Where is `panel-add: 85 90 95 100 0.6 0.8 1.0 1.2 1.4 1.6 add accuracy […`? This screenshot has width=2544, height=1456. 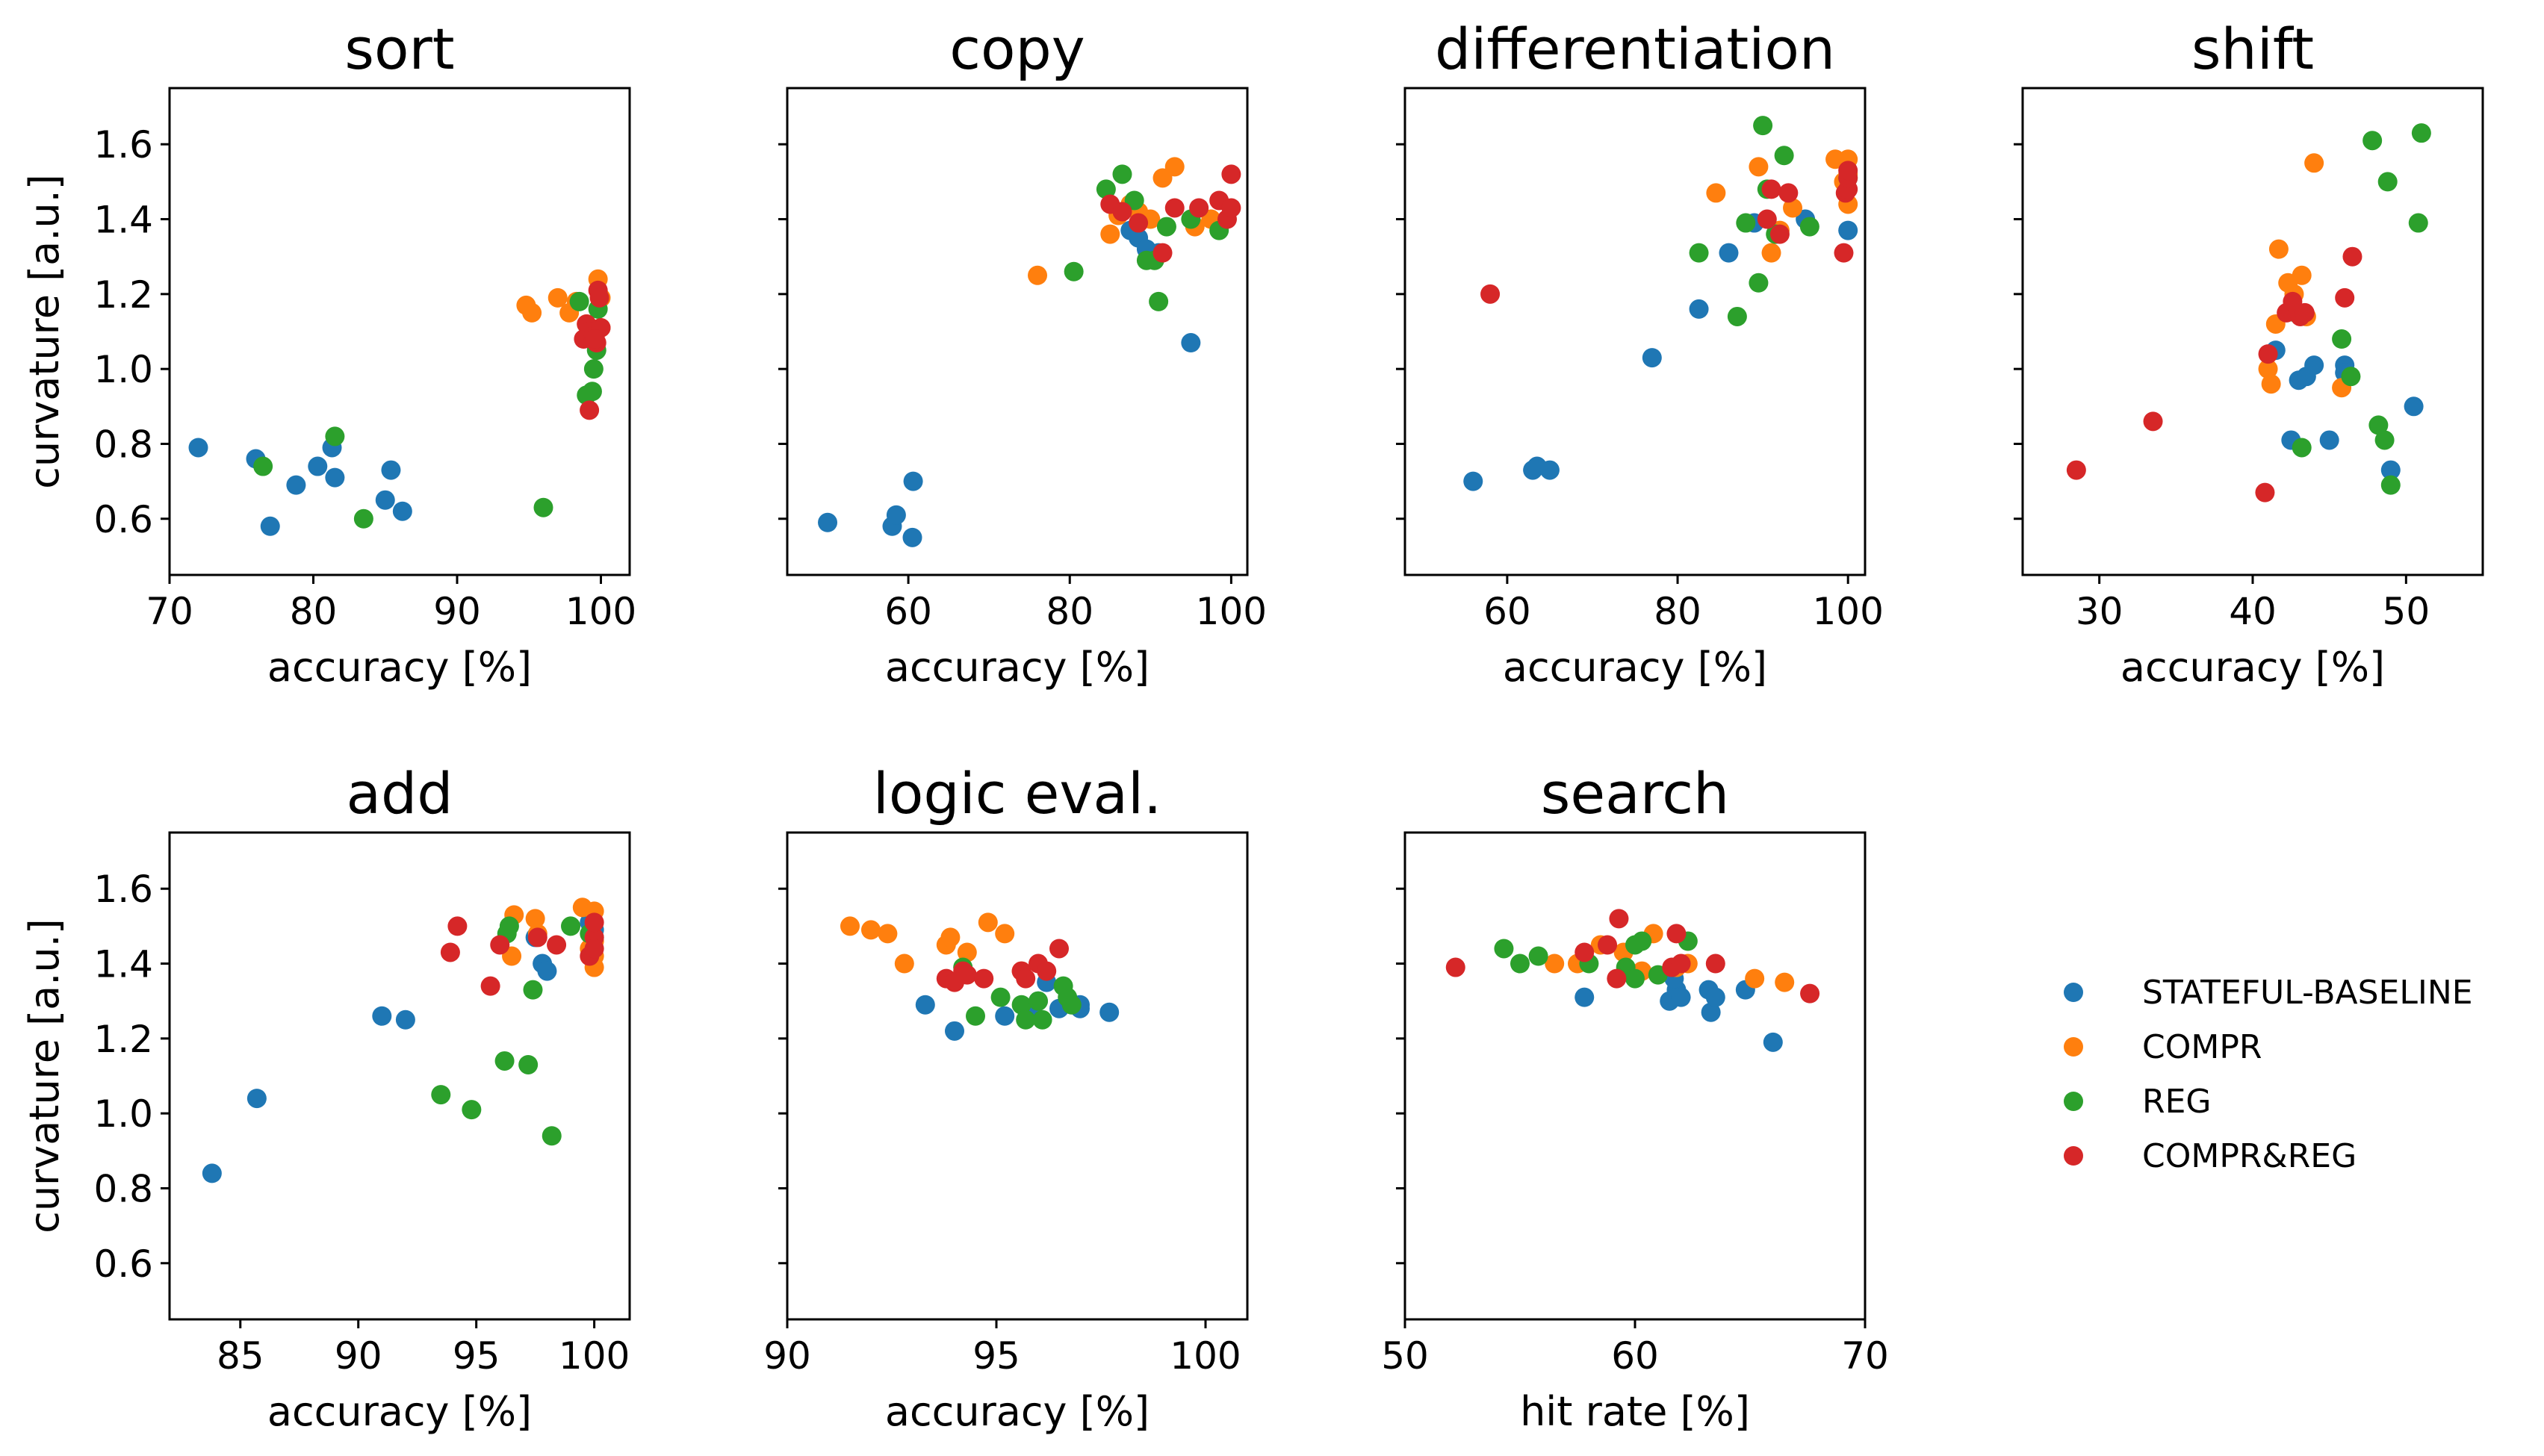 panel-add: 85 90 95 100 0.6 0.8 1.0 1.2 1.4 1.6 add accuracy [… is located at coordinates (326, 1097).